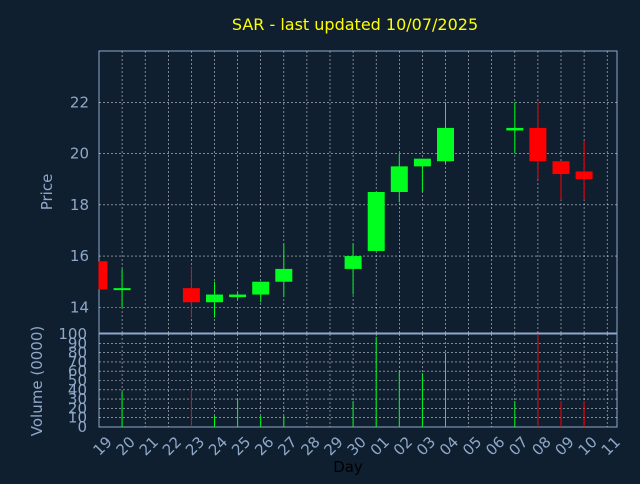 The height and width of the screenshot is (484, 640). I want to click on x-tick-label: 11, so click(611, 446).